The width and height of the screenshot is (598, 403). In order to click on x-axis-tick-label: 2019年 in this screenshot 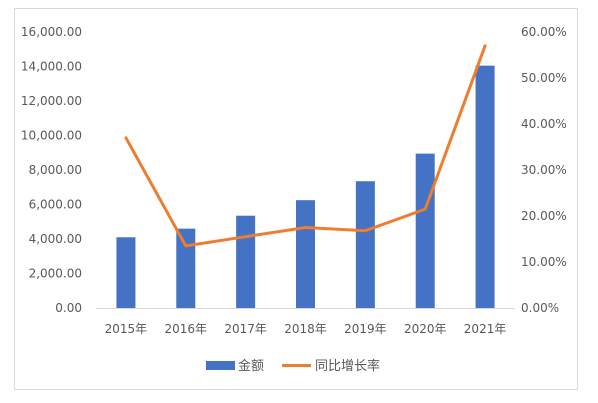, I will do `click(365, 329)`.